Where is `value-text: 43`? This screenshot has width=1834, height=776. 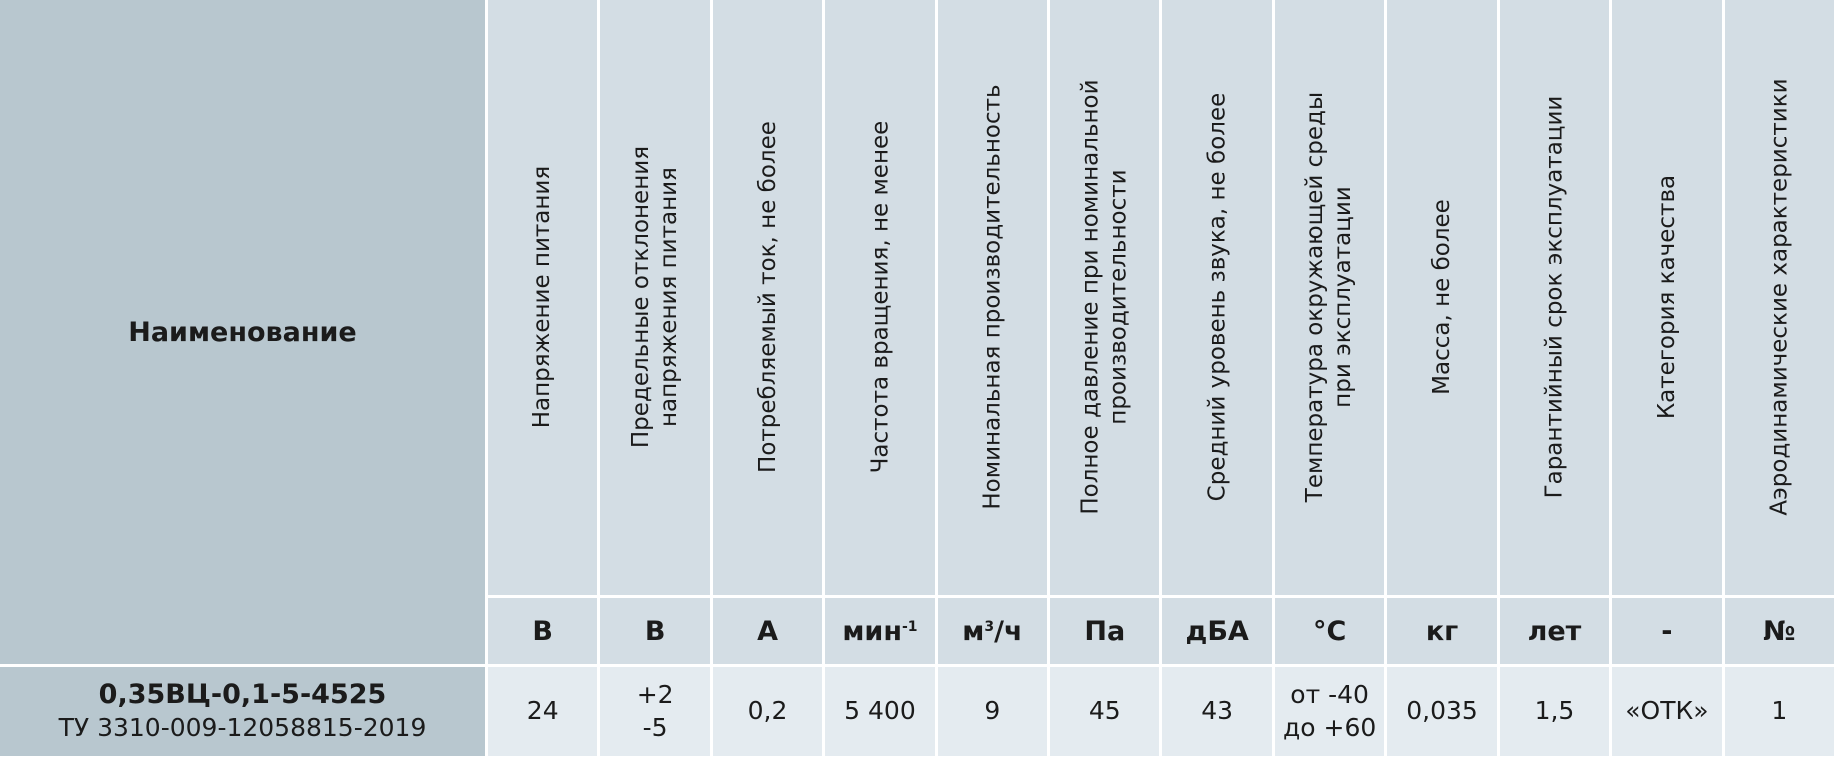
value-text: 43 is located at coordinates (1217, 711).